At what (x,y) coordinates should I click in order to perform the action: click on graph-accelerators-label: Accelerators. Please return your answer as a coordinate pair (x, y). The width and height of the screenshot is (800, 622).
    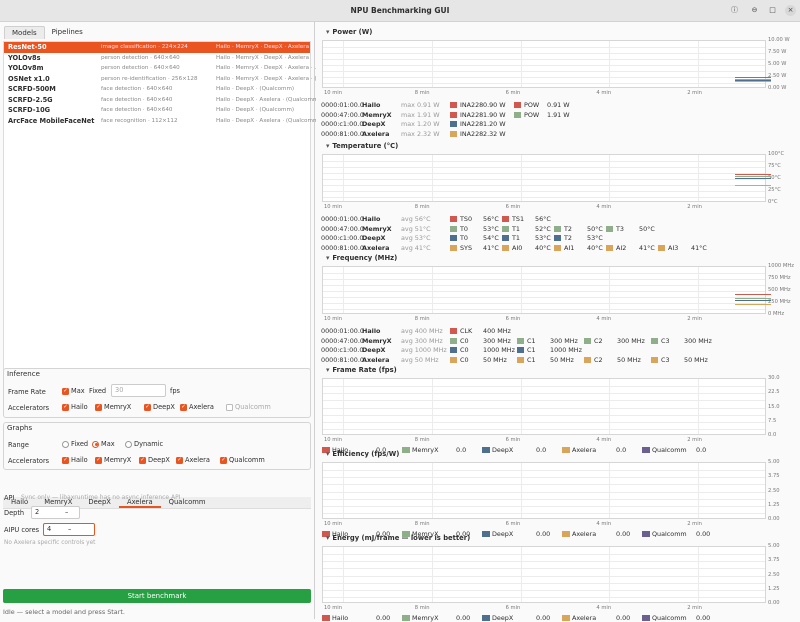
    Looking at the image, I should click on (29, 461).